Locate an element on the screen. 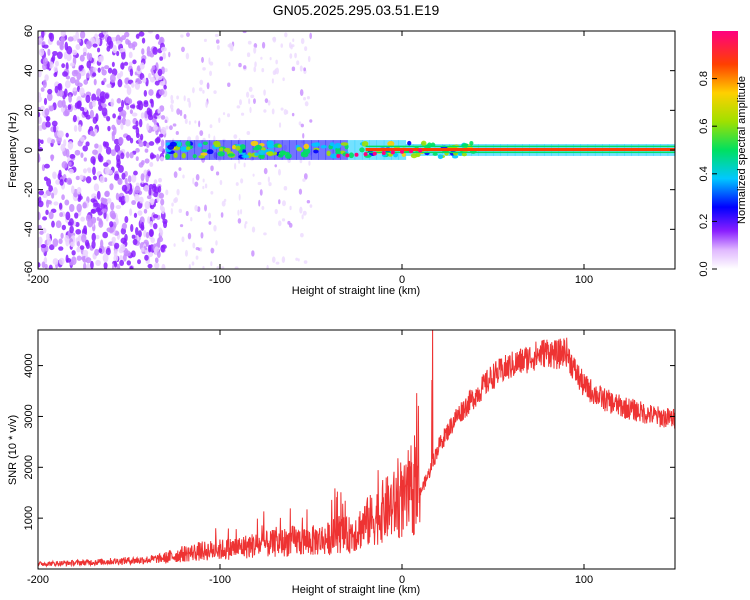  y-tick-label: 60 is located at coordinates (29, 31).